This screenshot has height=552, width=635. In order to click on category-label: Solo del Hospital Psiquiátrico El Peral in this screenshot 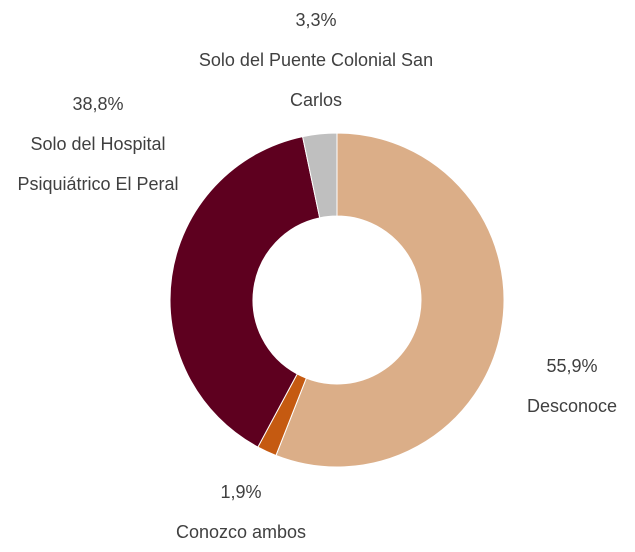, I will do `click(98, 164)`.